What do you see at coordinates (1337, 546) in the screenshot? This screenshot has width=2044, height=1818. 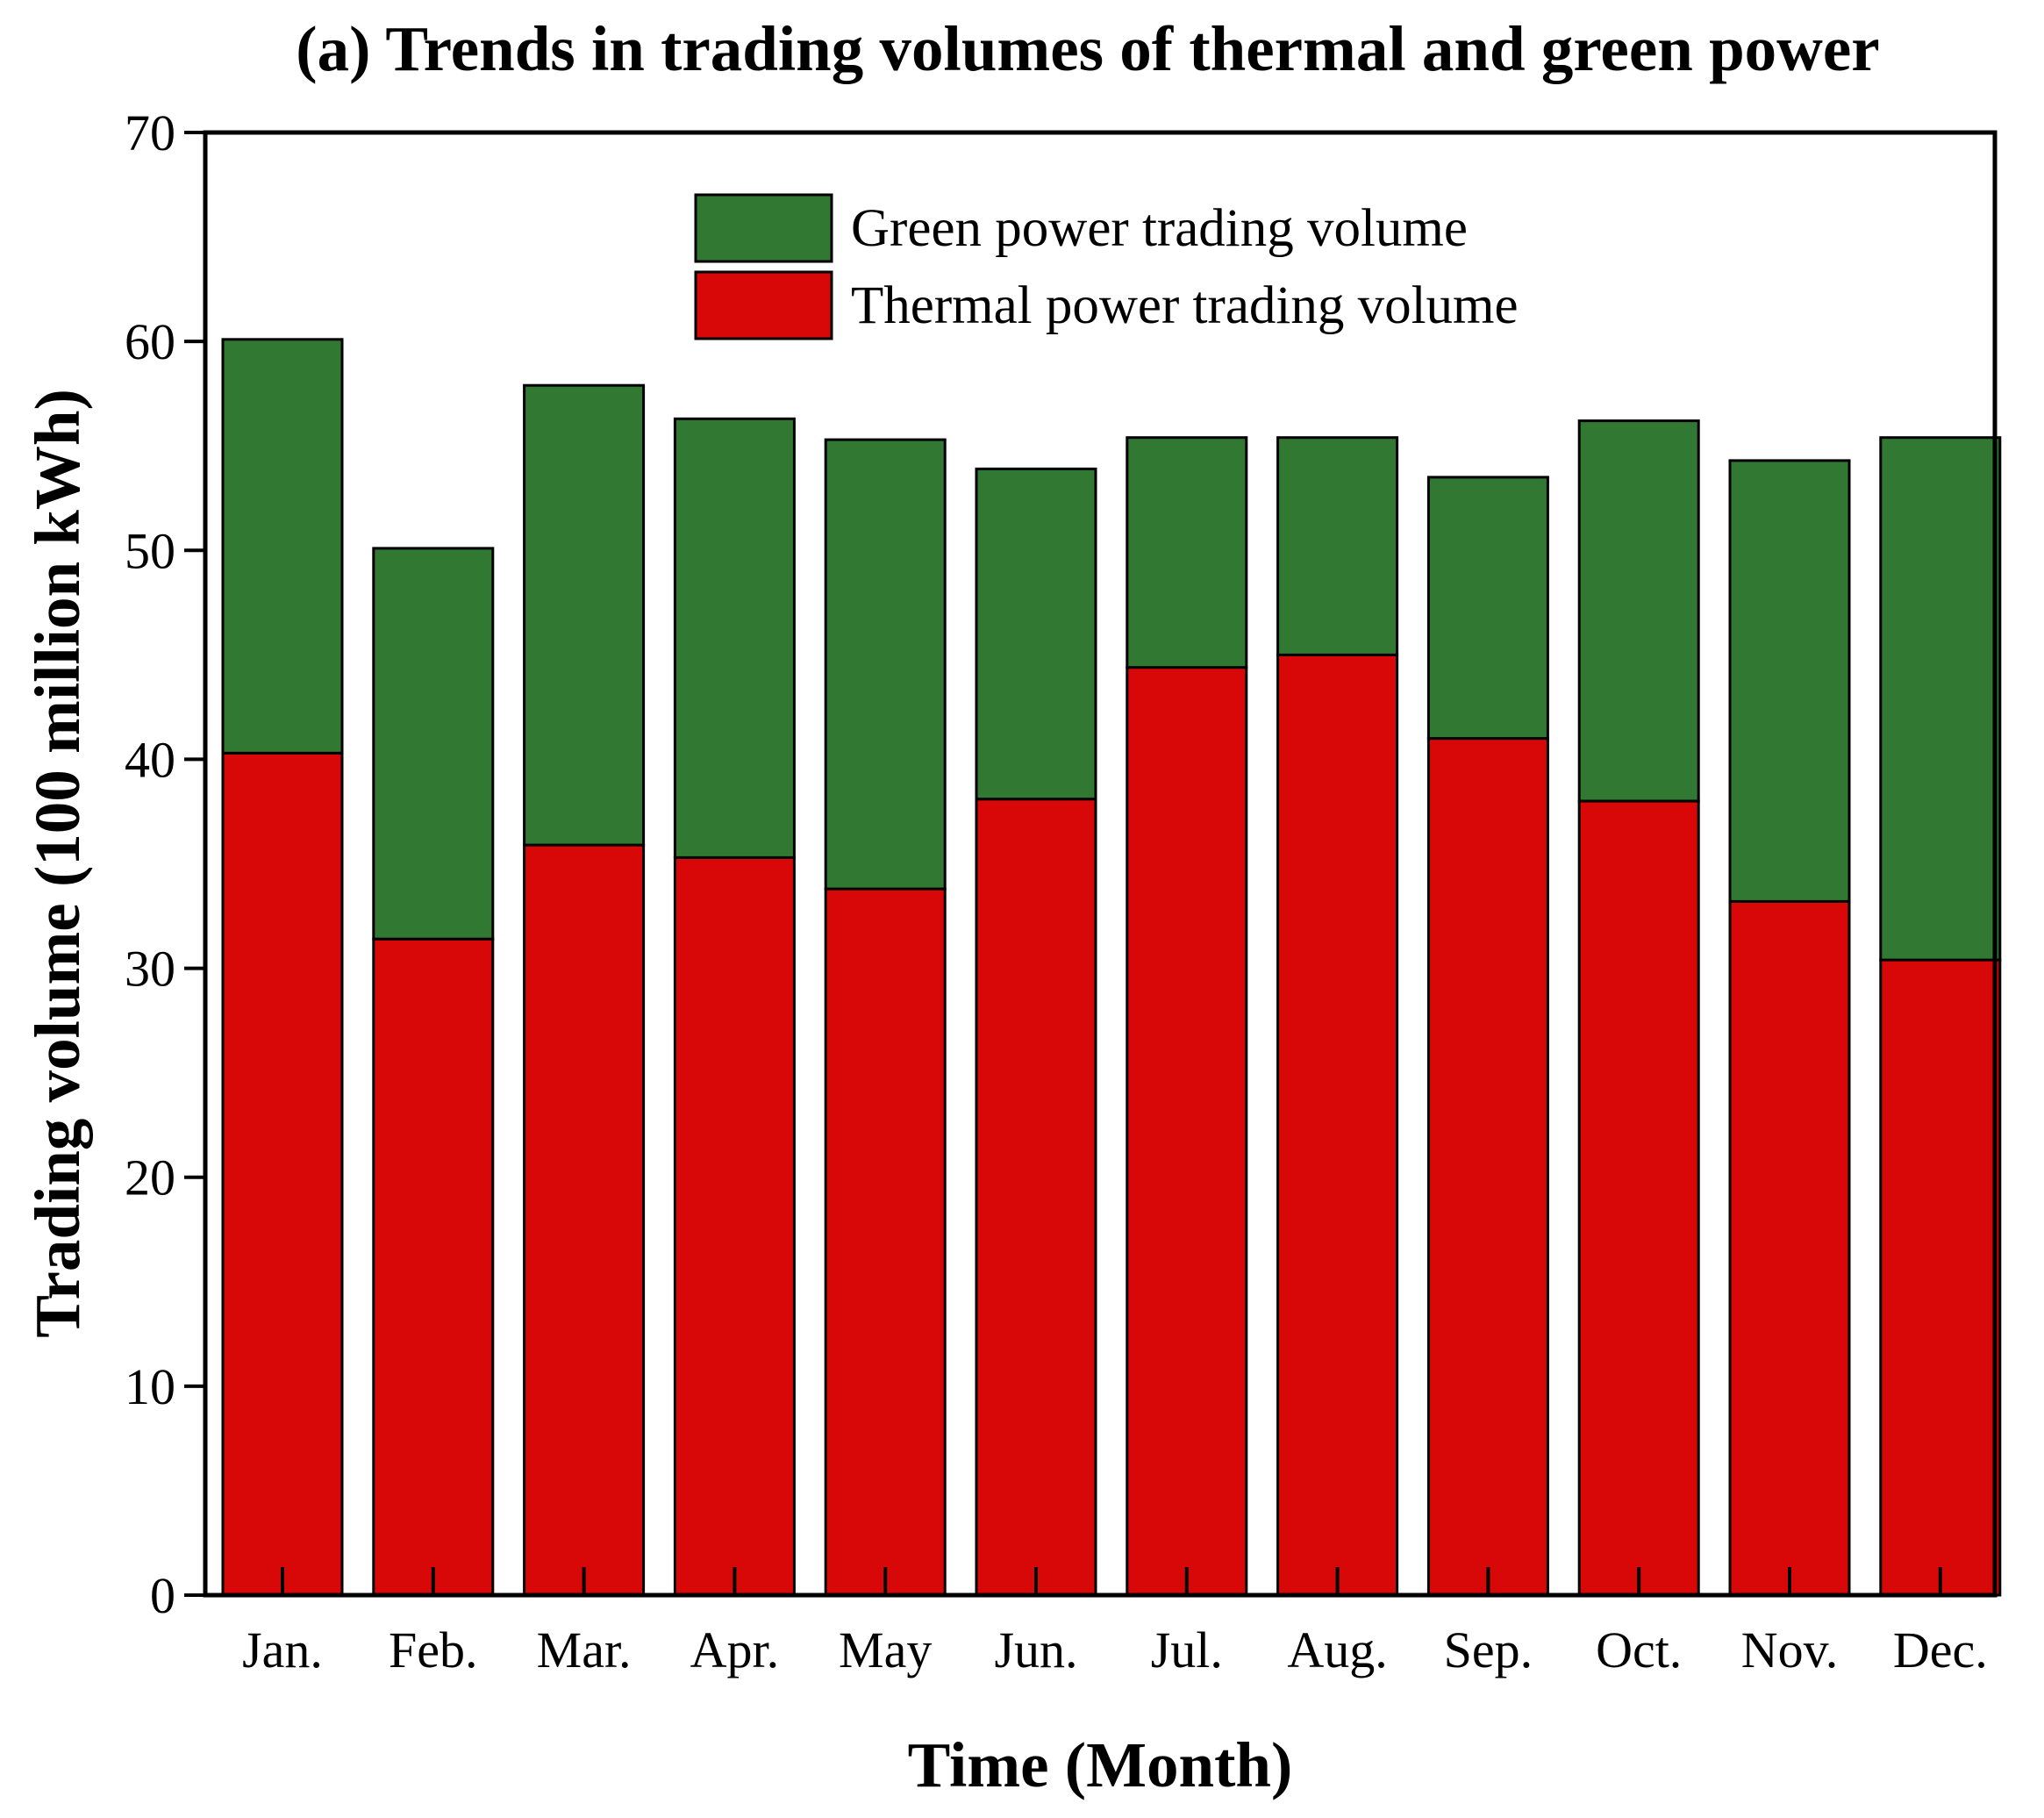 I see `bar-green-aug` at bounding box center [1337, 546].